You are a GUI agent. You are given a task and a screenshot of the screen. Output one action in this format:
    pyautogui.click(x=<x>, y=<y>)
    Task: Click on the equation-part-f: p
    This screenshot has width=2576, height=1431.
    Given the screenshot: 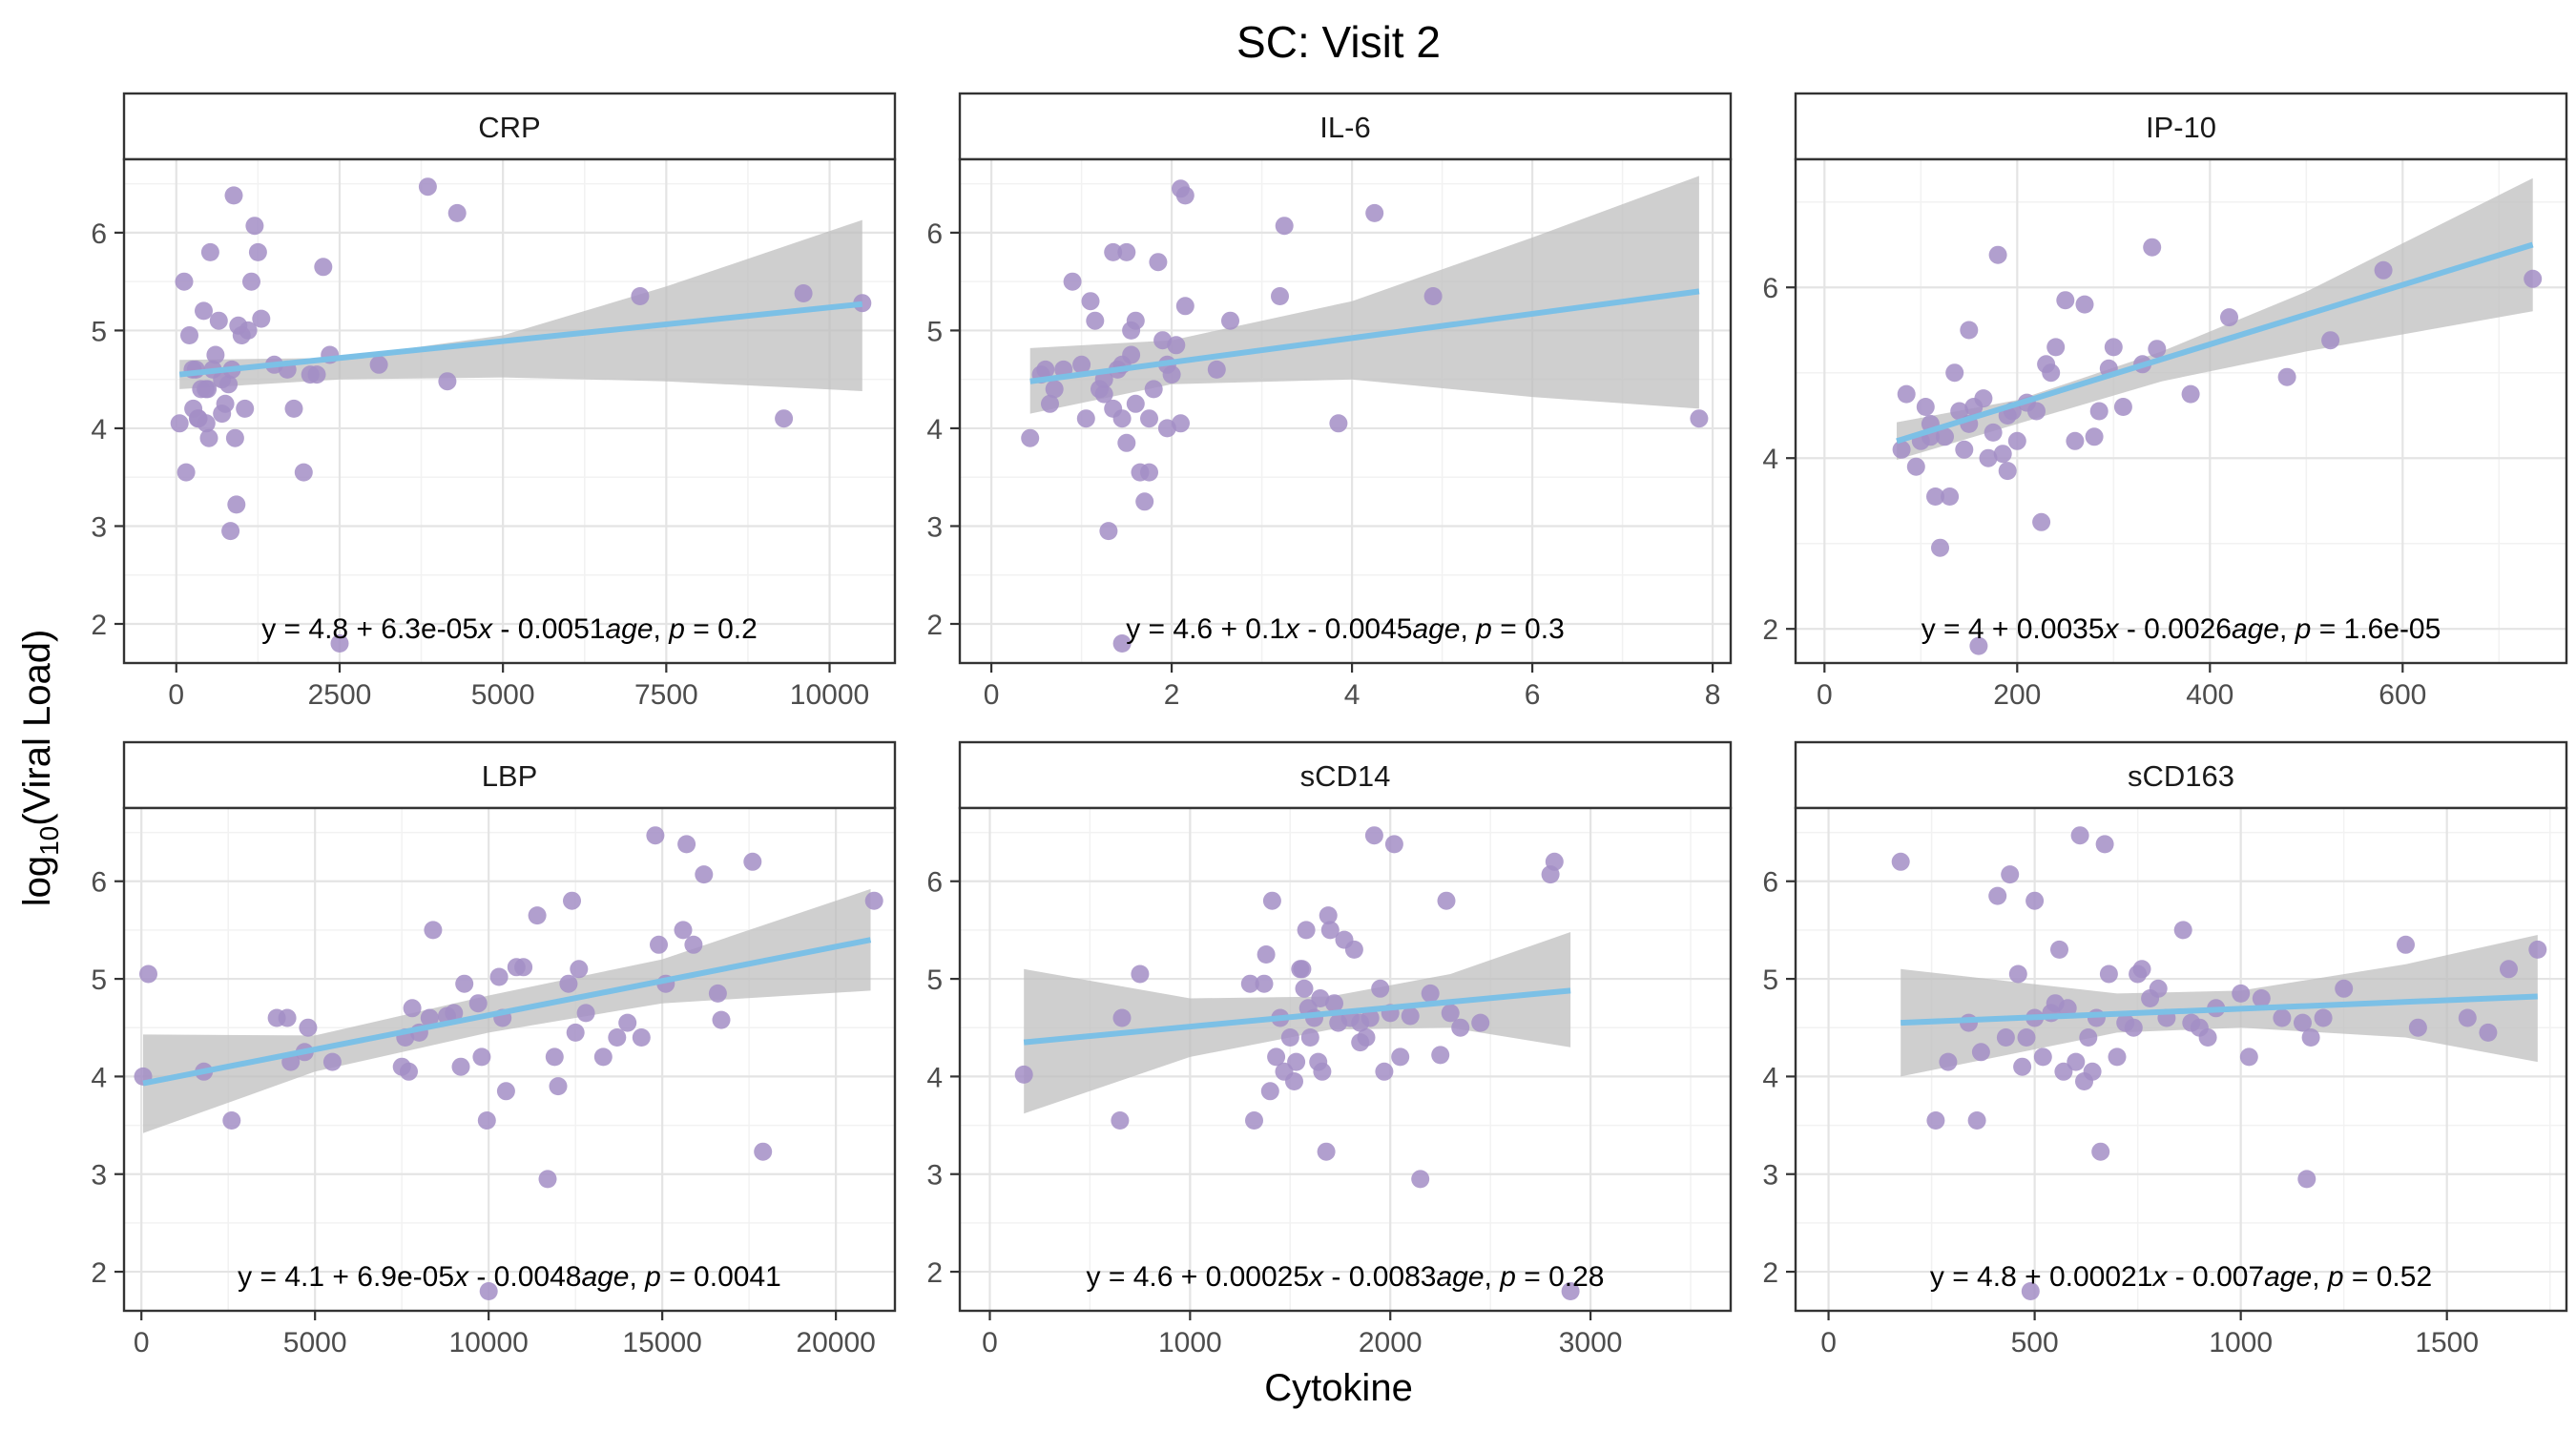 What is the action you would take?
    pyautogui.click(x=652, y=1277)
    